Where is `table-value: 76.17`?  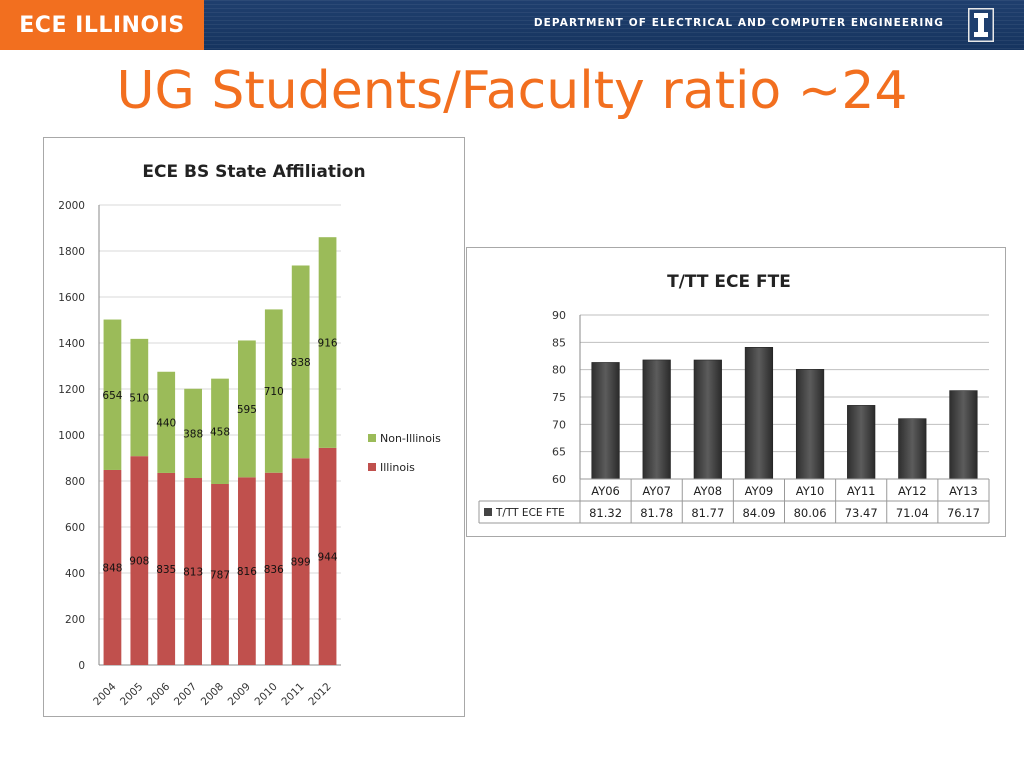
table-value: 76.17 is located at coordinates (963, 513).